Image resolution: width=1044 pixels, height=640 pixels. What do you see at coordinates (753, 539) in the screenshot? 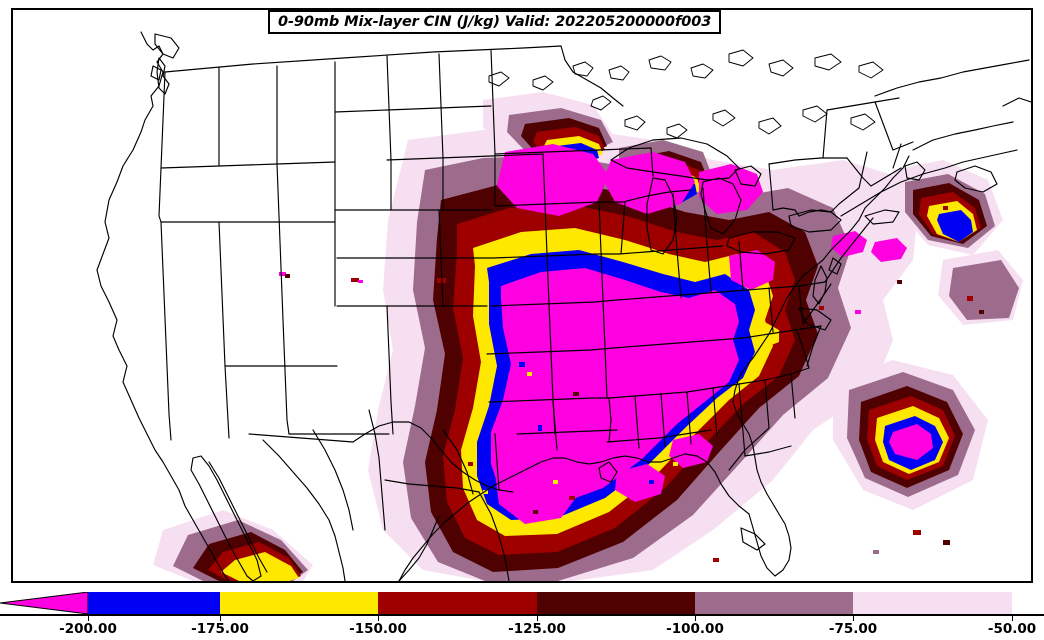
I see `florida-keys` at bounding box center [753, 539].